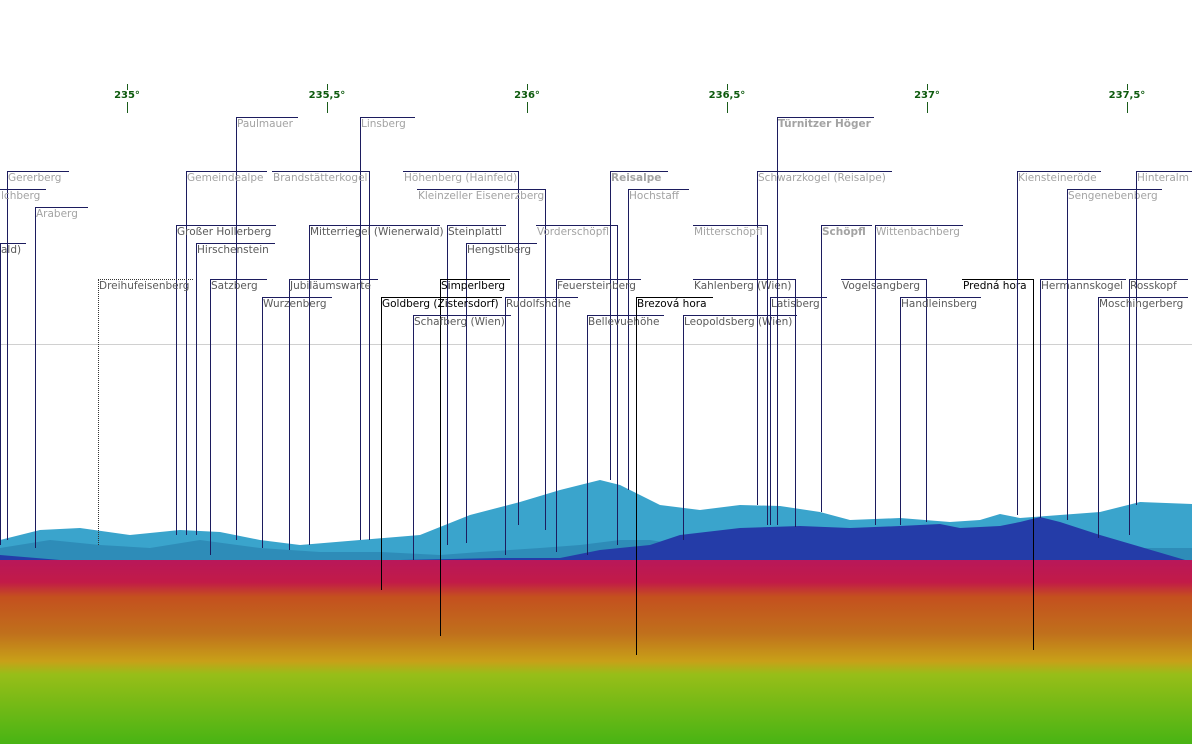  What do you see at coordinates (377, 232) in the screenshot?
I see `peak-label: Mitterriegel (Wienerwald)` at bounding box center [377, 232].